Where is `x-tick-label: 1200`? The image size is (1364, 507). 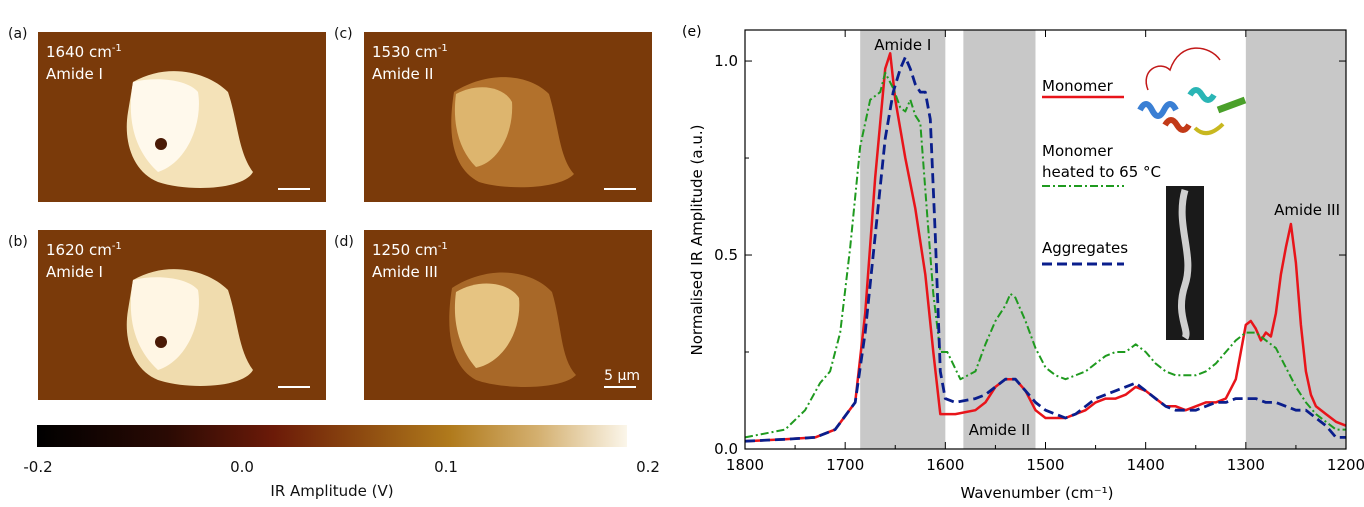 x-tick-label: 1200 is located at coordinates (1345, 465).